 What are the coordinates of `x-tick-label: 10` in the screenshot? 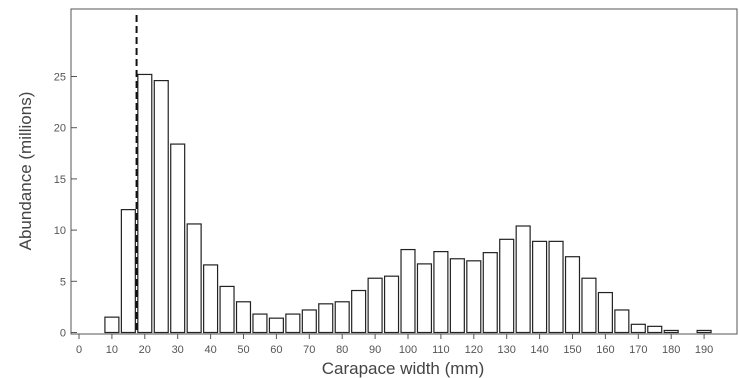 It's located at (112, 350).